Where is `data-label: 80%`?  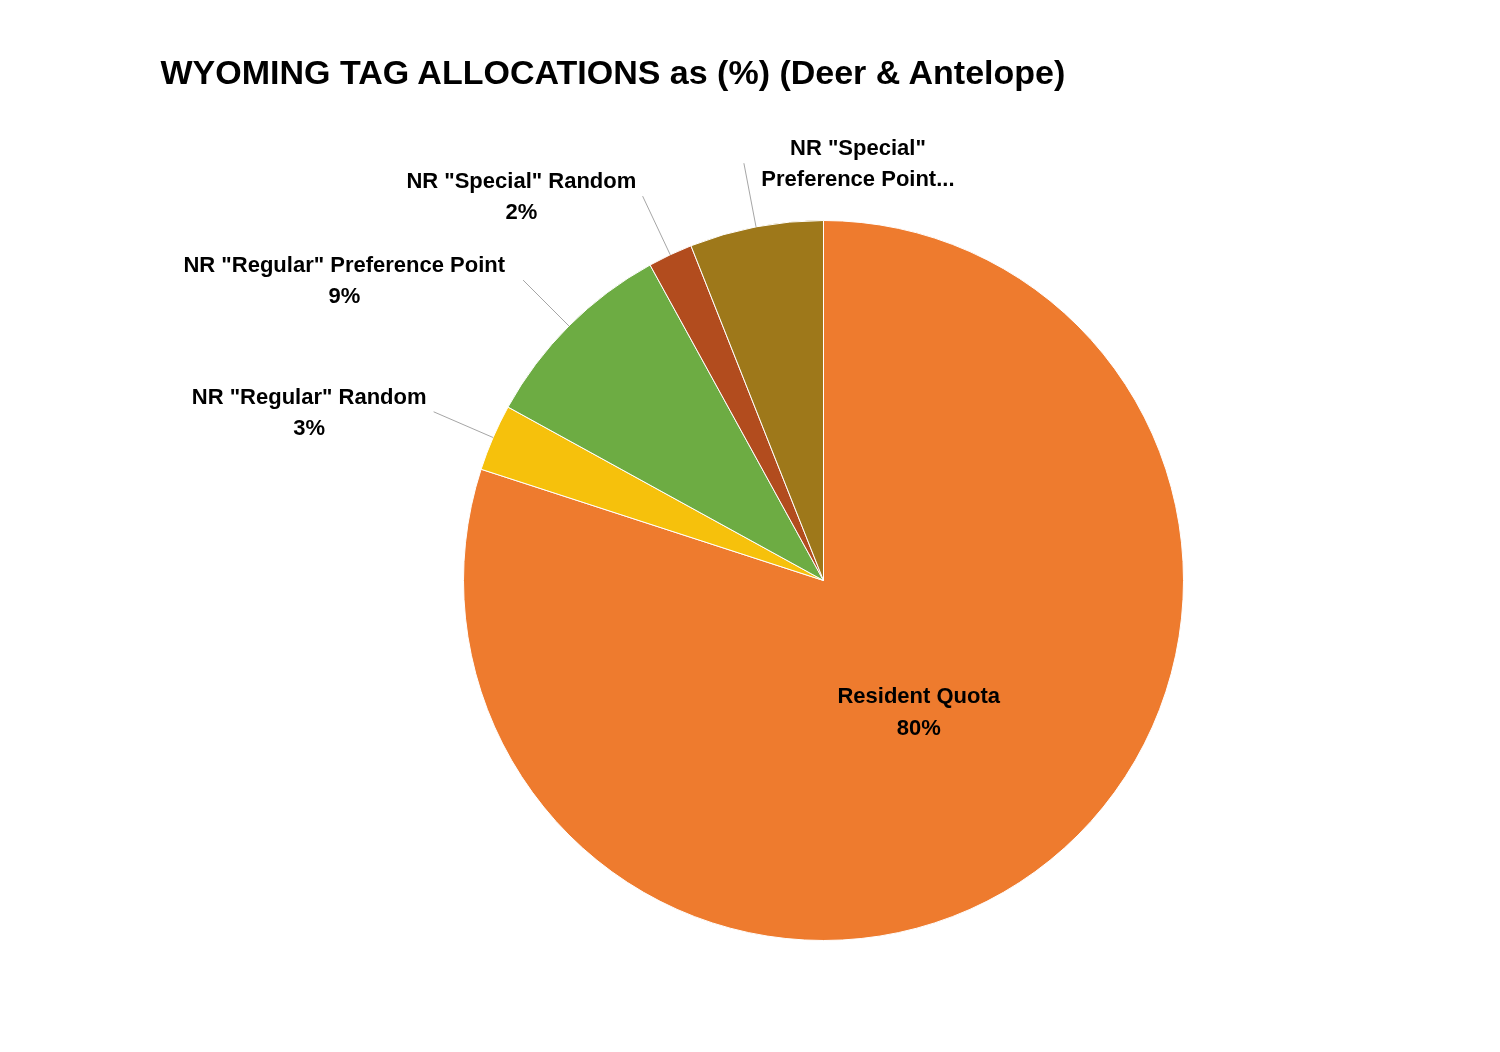
data-label: 80% is located at coordinates (918, 727).